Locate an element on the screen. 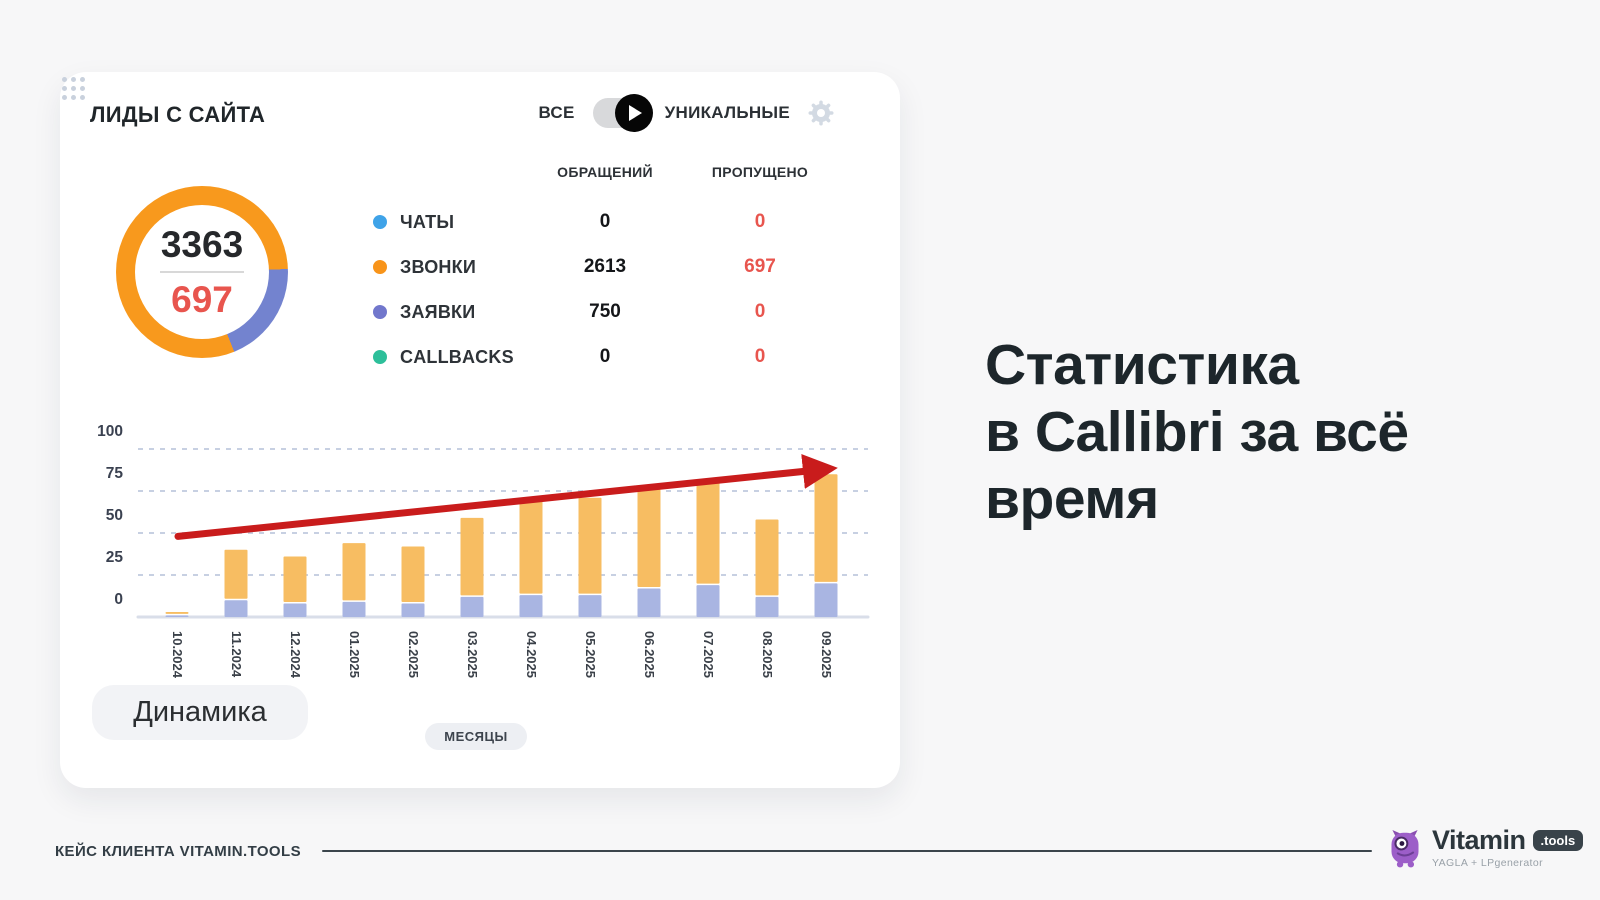  row-label: ЧАТЫ is located at coordinates (427, 221).